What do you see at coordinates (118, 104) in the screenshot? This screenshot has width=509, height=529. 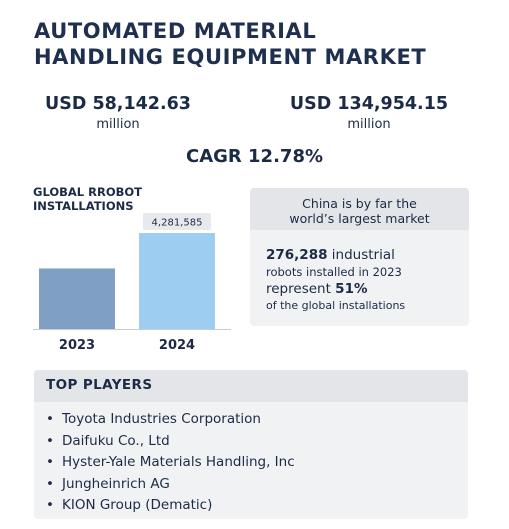 I see `market-value-start-amount: USD 58,142.63` at bounding box center [118, 104].